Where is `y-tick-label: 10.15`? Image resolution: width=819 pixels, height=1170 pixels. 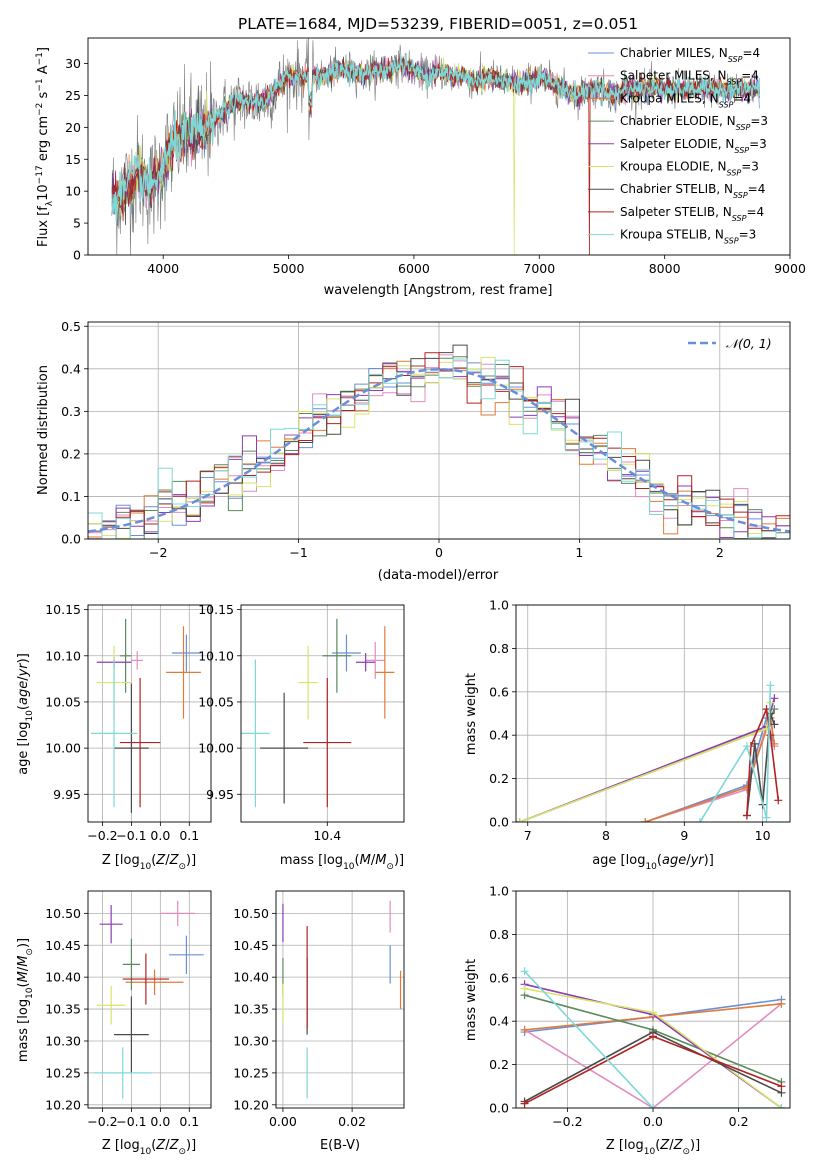
y-tick-label: 10.15 is located at coordinates (216, 609).